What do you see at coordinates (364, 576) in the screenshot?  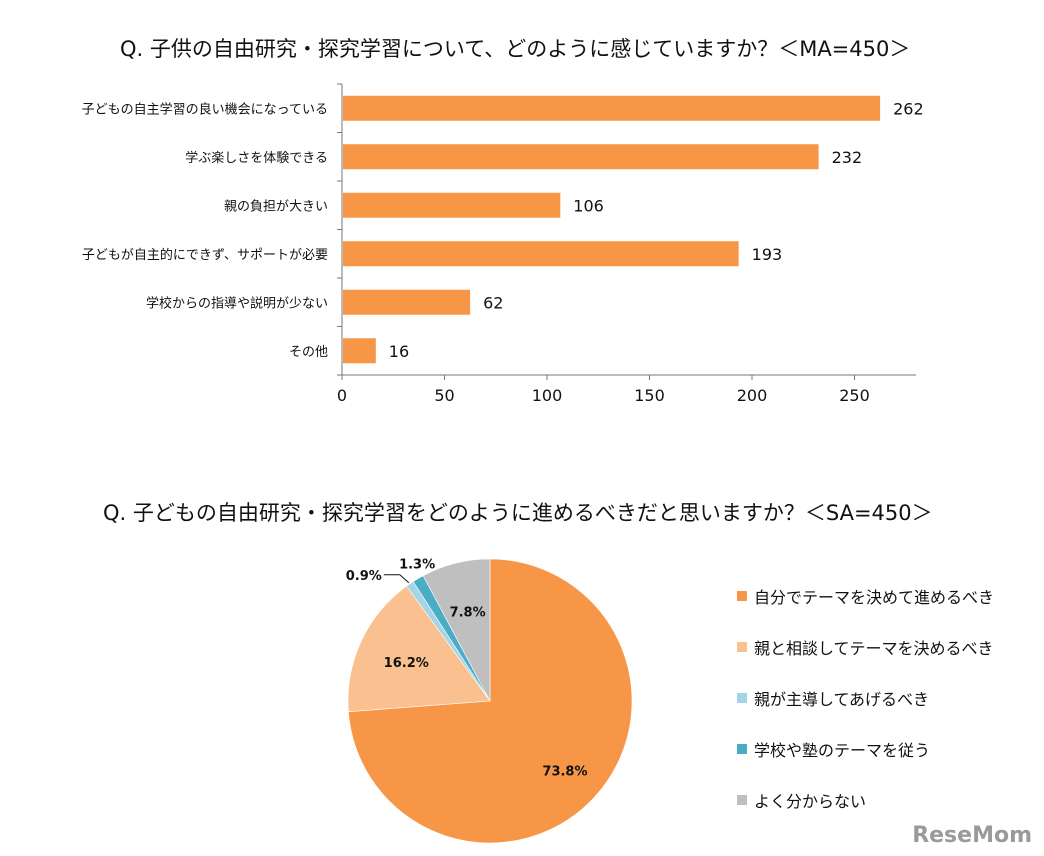 I see `slice-label: 0.9%` at bounding box center [364, 576].